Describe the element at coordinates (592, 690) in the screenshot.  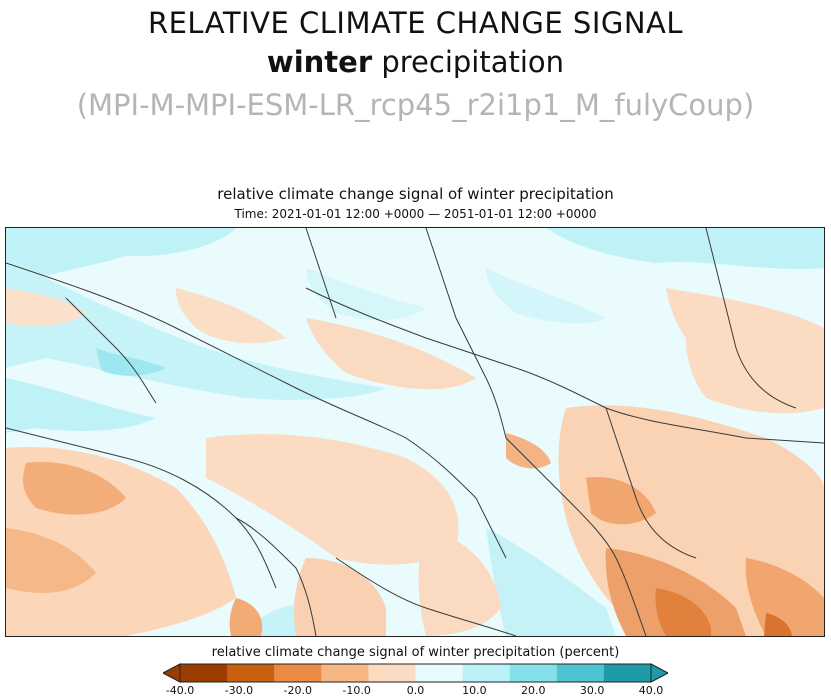
I see `colorbar-tick-label: 30.0` at that location.